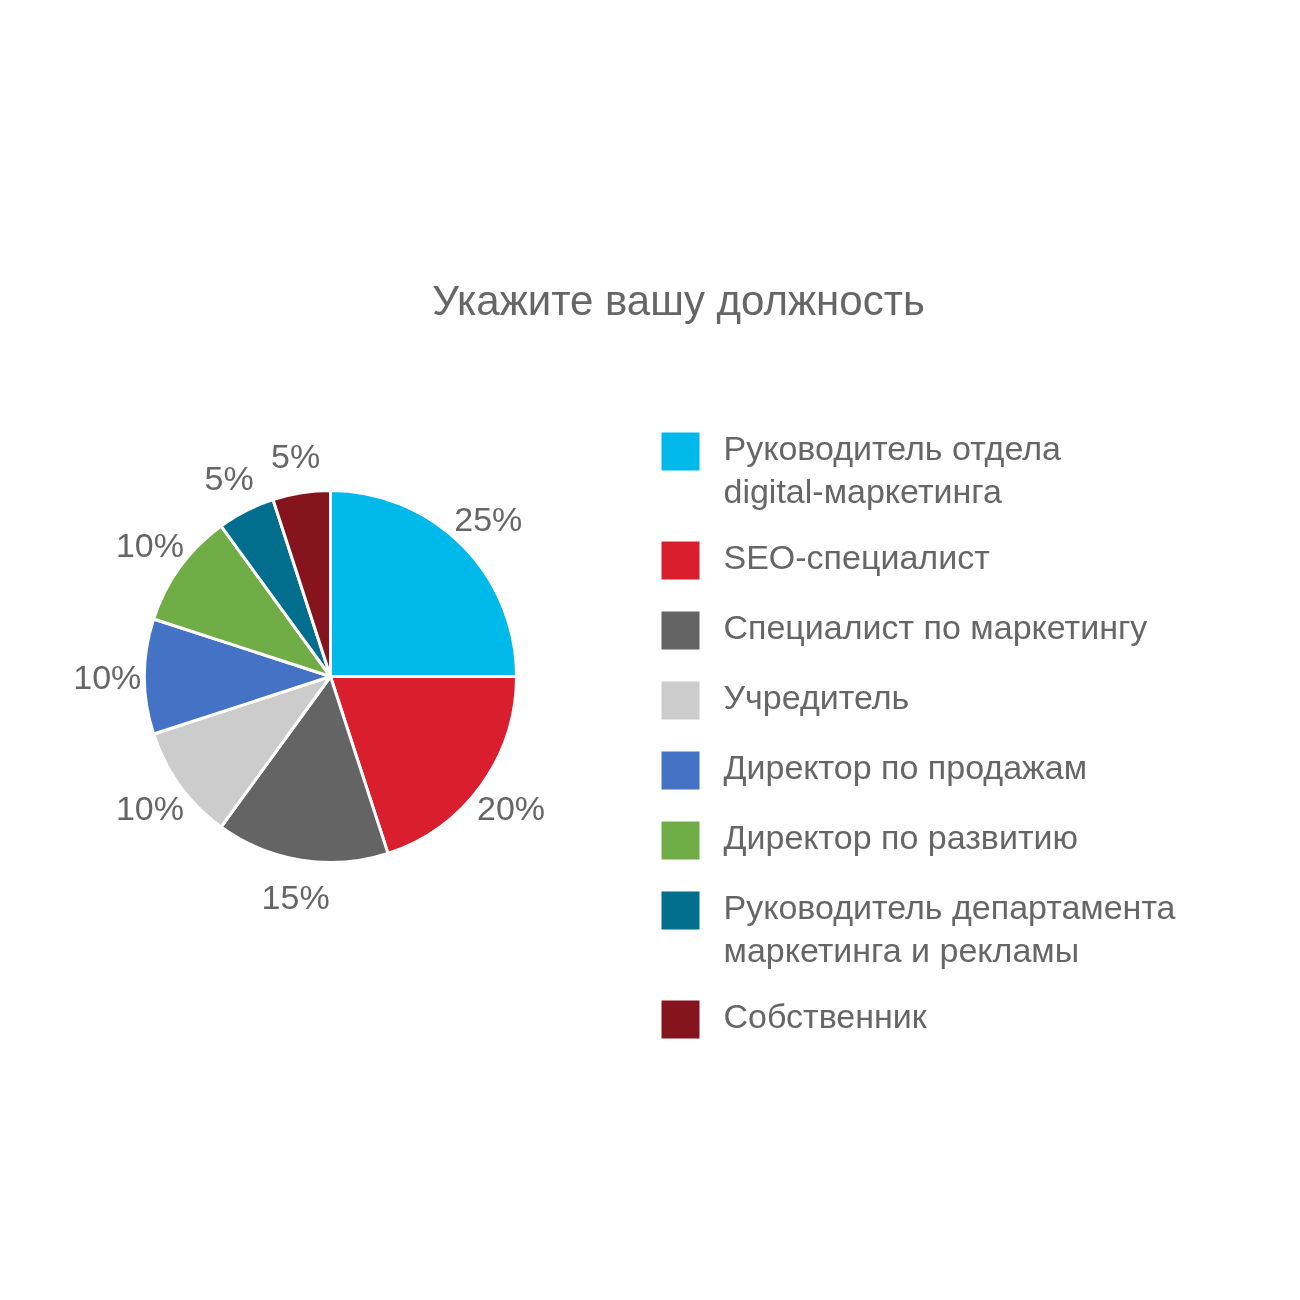 This screenshot has width=1300, height=1300. Describe the element at coordinates (678, 300) in the screenshot. I see `chart-title: Укажите вашу должность` at that location.